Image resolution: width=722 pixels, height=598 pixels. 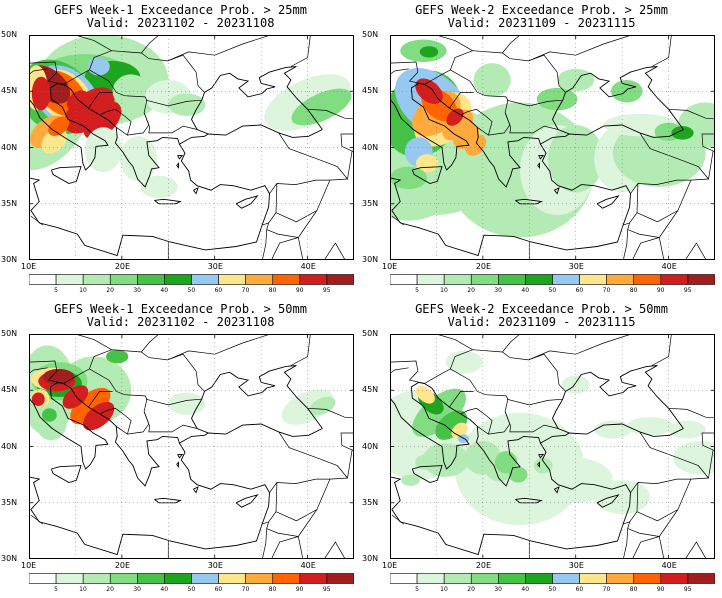 What do you see at coordinates (245, 589) in the screenshot?
I see `colorbar-label: 70` at bounding box center [245, 589].